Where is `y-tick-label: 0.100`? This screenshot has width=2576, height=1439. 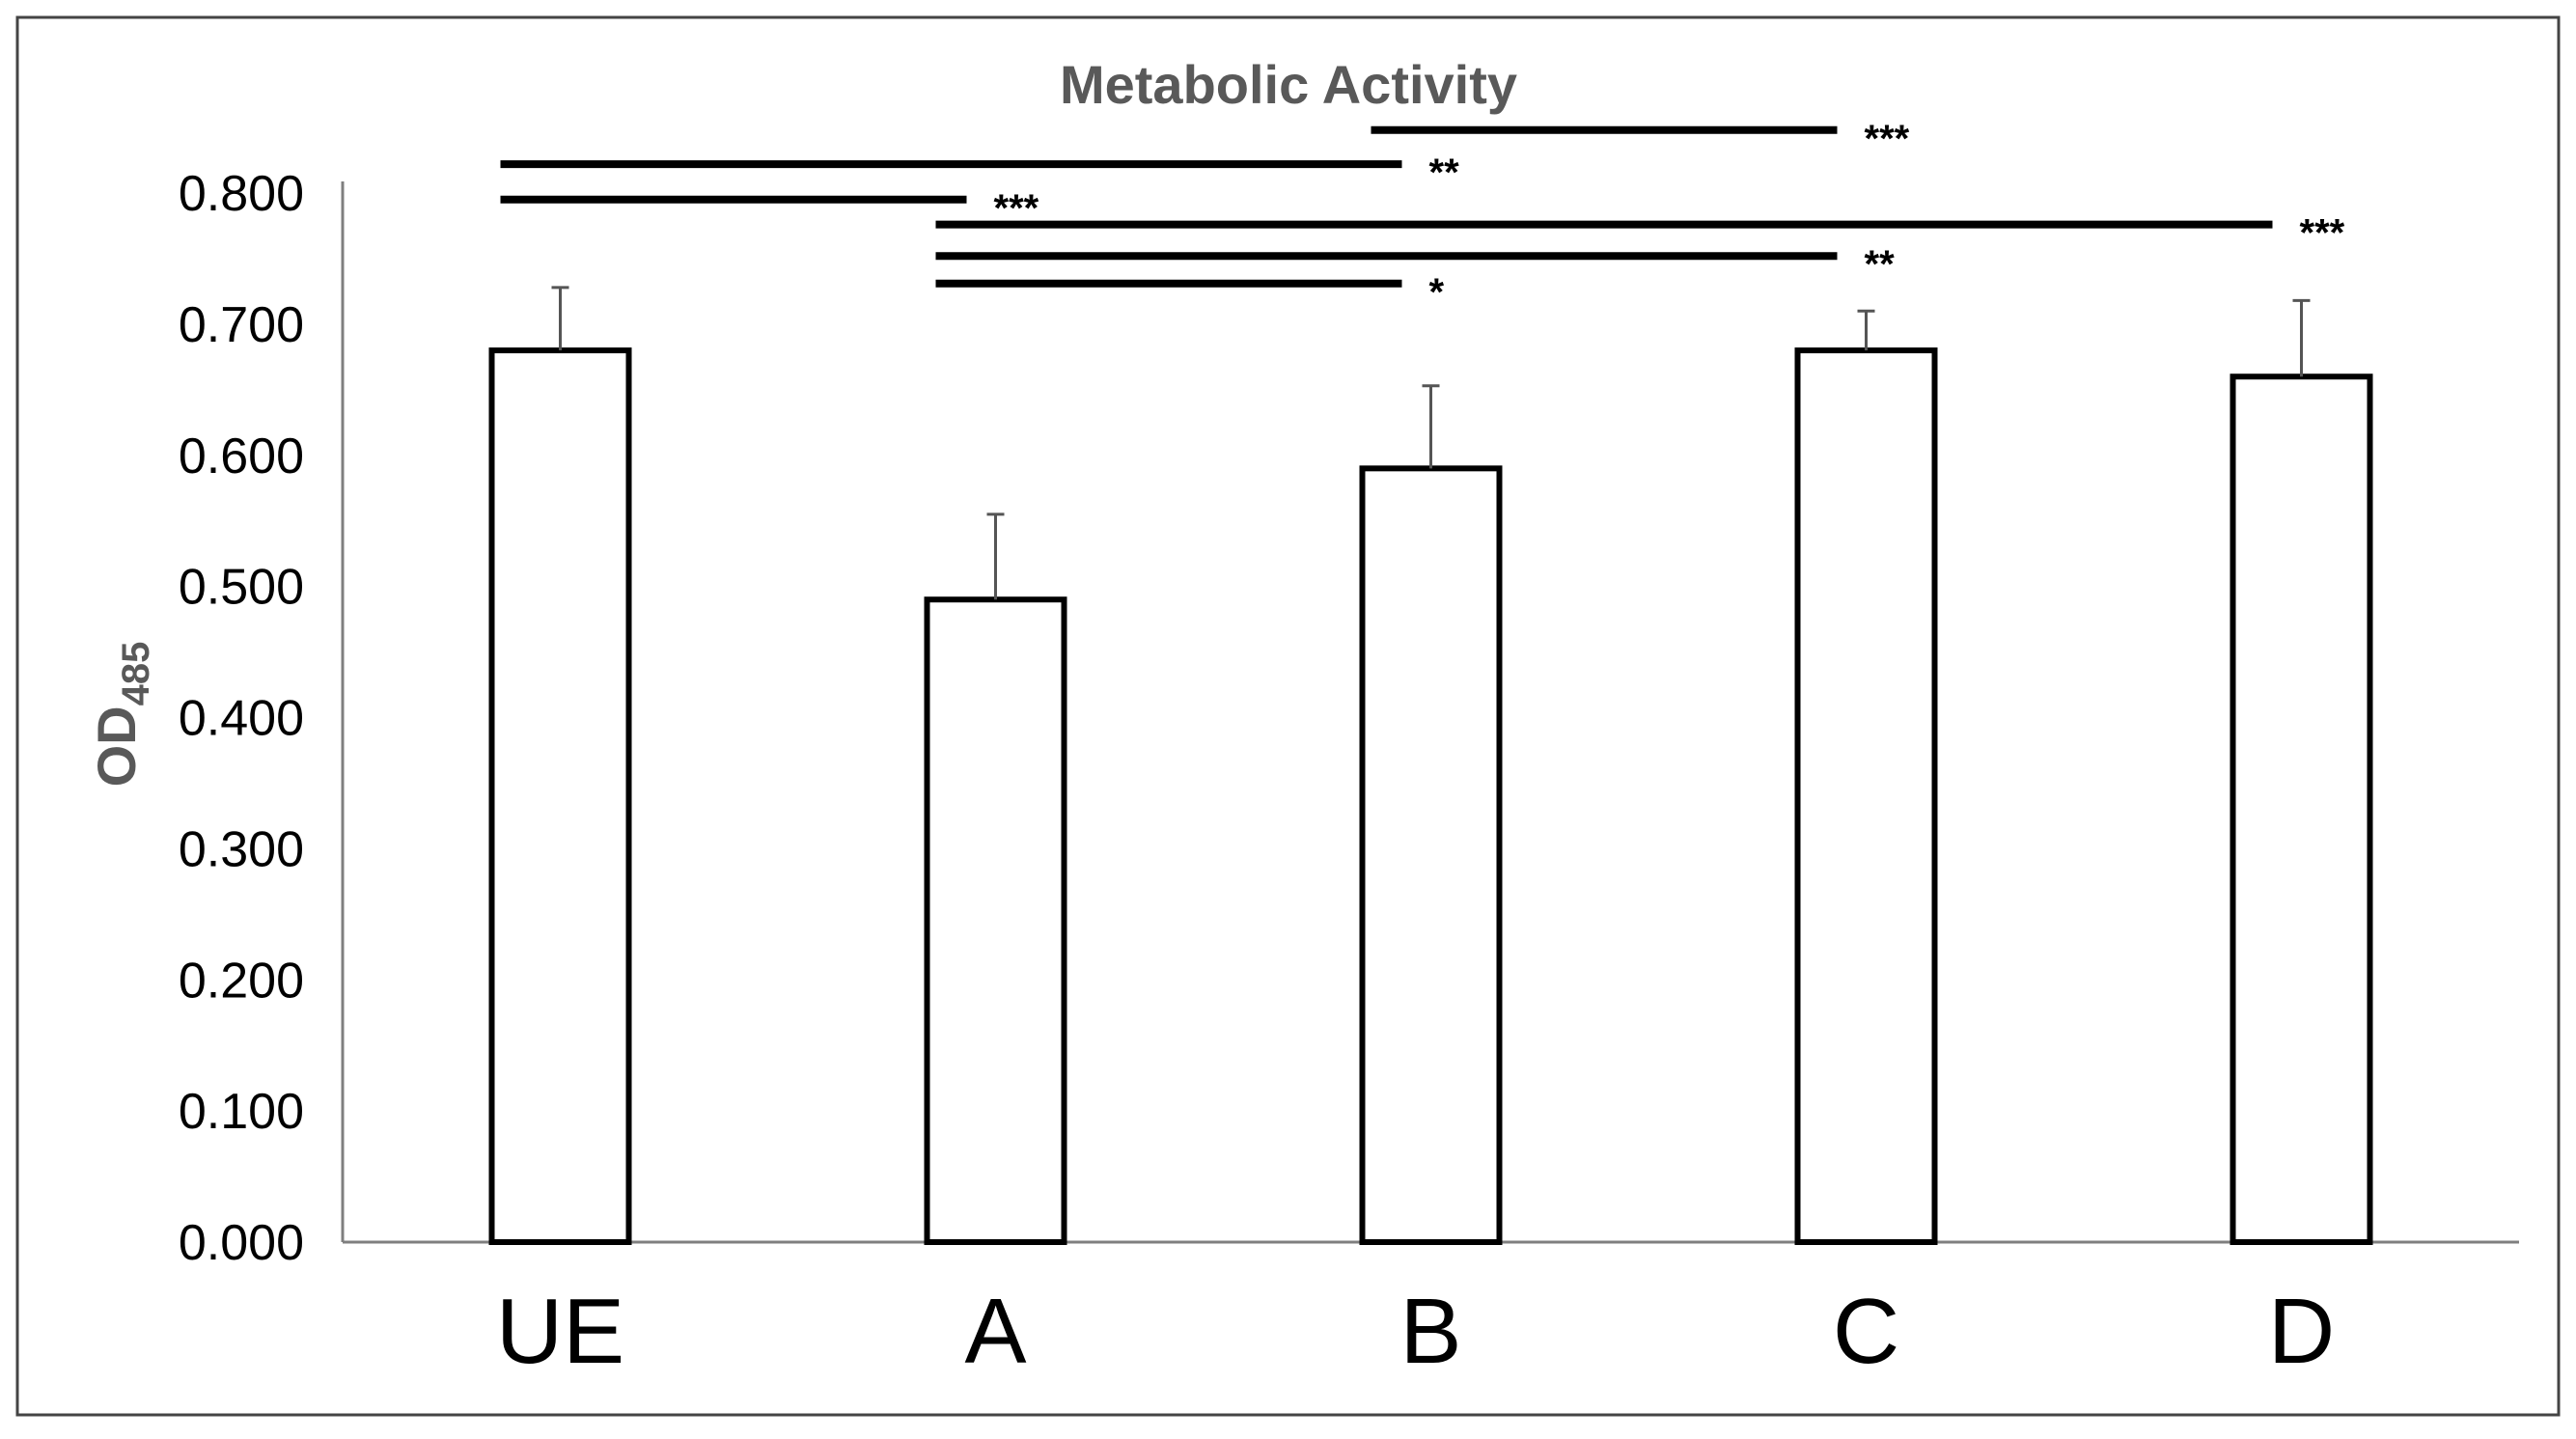
y-tick-label: 0.100 is located at coordinates (241, 1112).